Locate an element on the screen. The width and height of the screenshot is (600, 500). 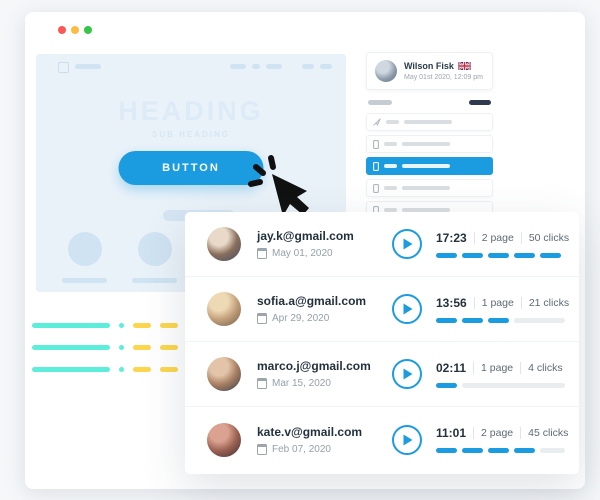
window-titlebar is located at coordinates (305, 33).